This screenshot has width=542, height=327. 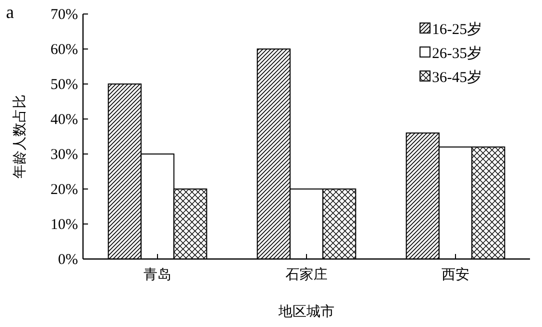 What do you see at coordinates (158, 275) in the screenshot?
I see `x-tick-label: 青岛` at bounding box center [158, 275].